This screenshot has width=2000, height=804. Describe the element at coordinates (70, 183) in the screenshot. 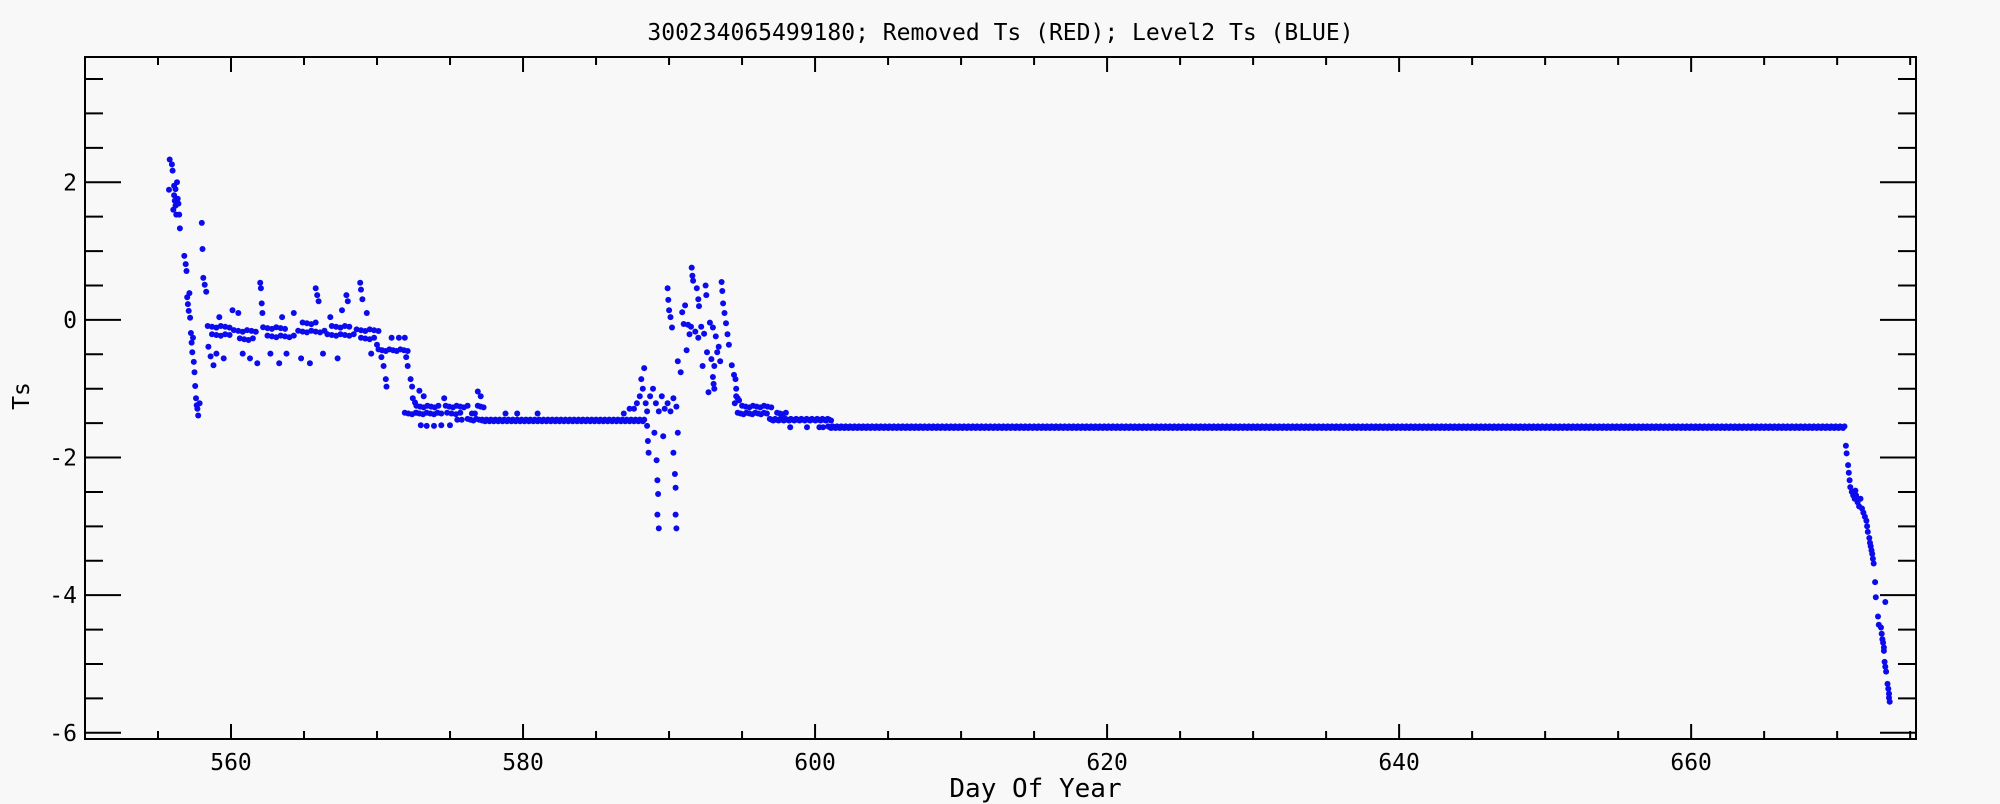

I see `y-tick-label: 2` at that location.